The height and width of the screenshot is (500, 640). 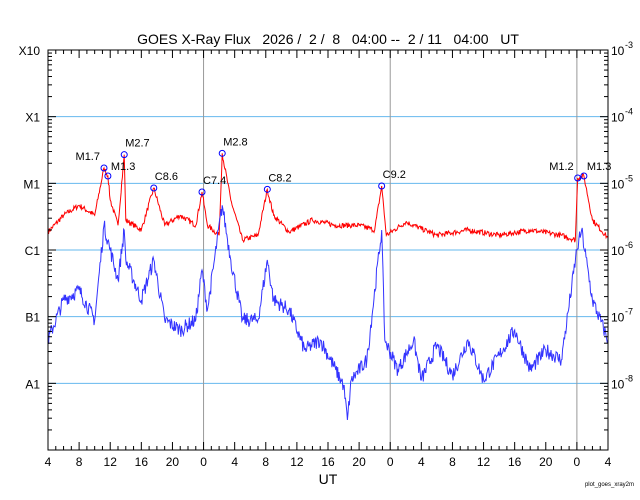 What do you see at coordinates (629, 45) in the screenshot?
I see `right-axis-exponent: -3` at bounding box center [629, 45].